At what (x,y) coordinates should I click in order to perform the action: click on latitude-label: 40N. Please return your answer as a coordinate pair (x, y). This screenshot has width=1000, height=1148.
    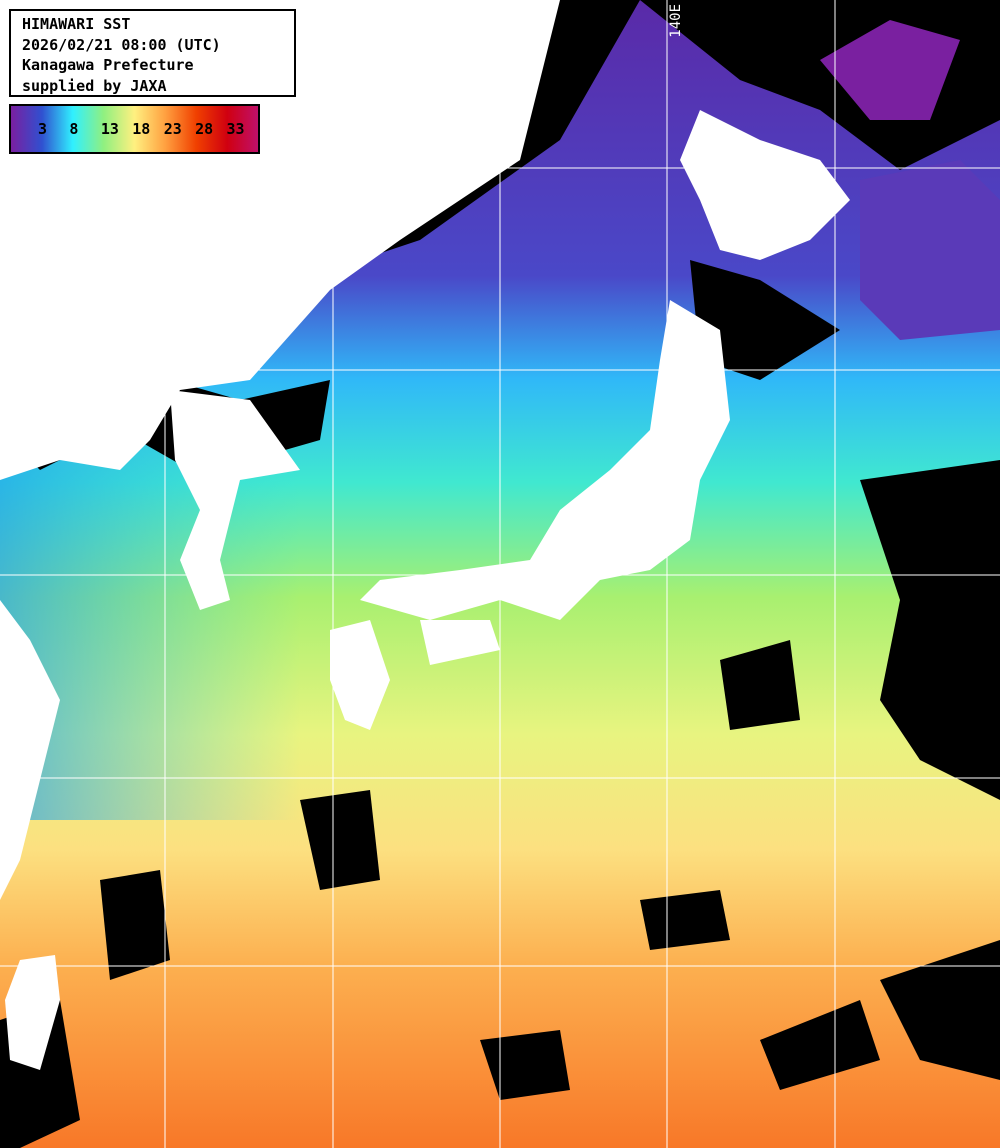
    Looking at the image, I should click on (16, 360).